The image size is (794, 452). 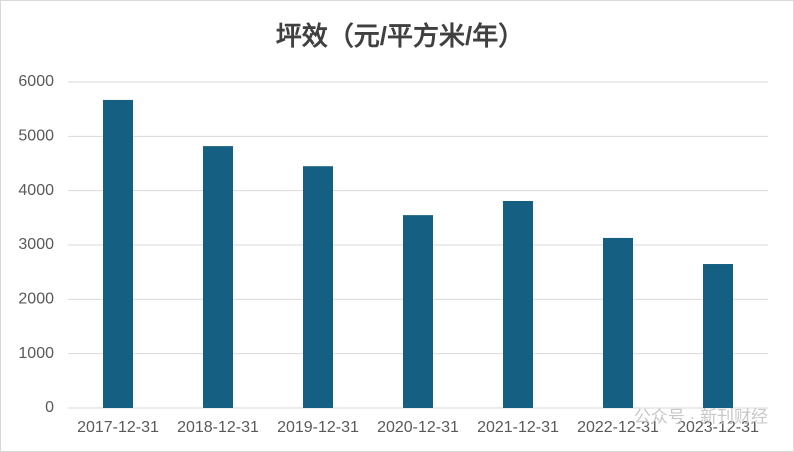 I want to click on y-tick-label: 3000, so click(x=36, y=244).